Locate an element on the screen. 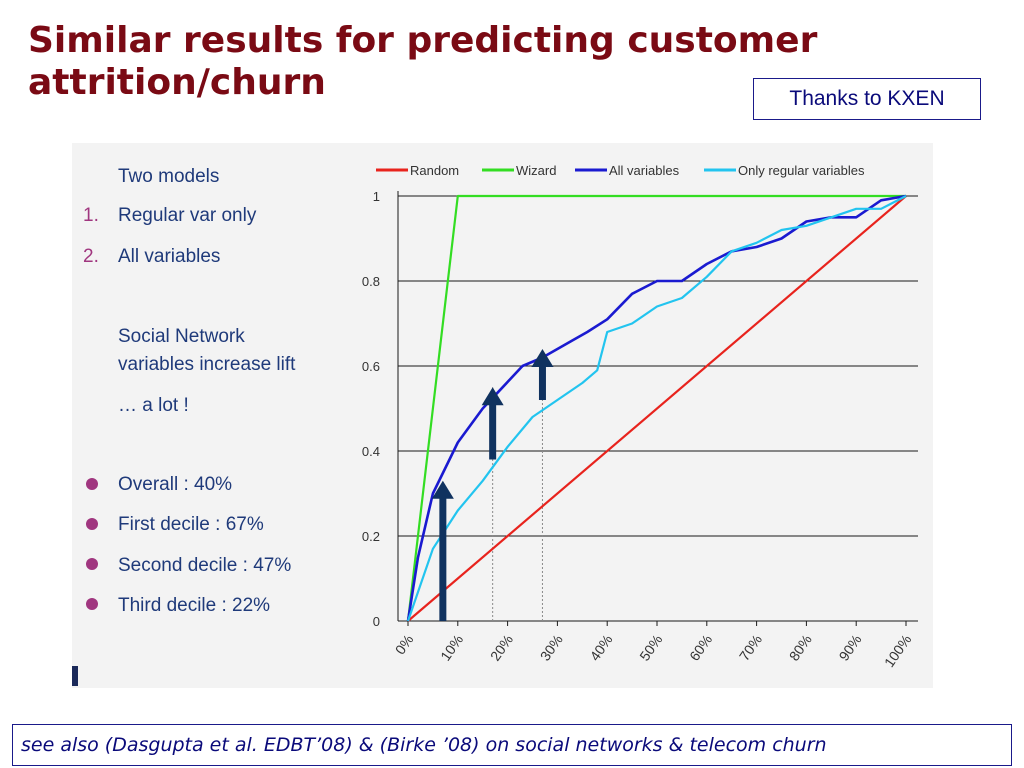 The width and height of the screenshot is (1024, 768). model-label: Regular var only is located at coordinates (187, 215).